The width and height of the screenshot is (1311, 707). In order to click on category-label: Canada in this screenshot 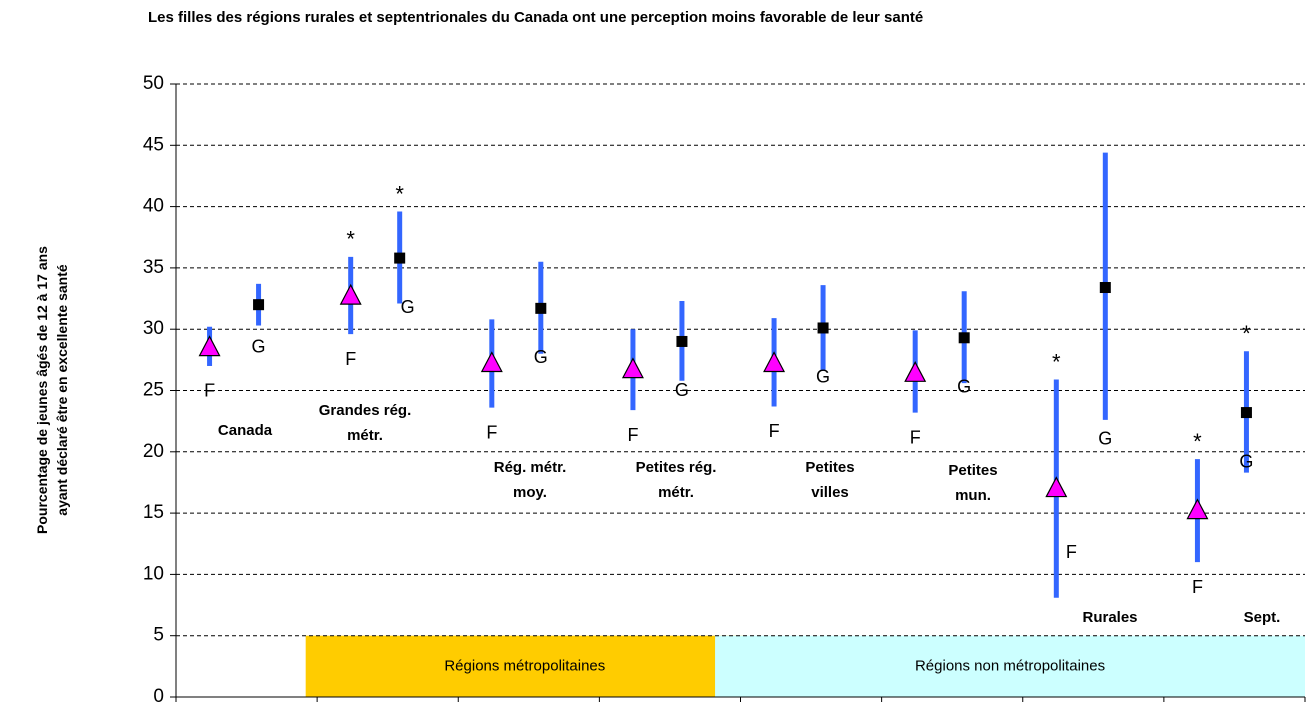, I will do `click(245, 430)`.